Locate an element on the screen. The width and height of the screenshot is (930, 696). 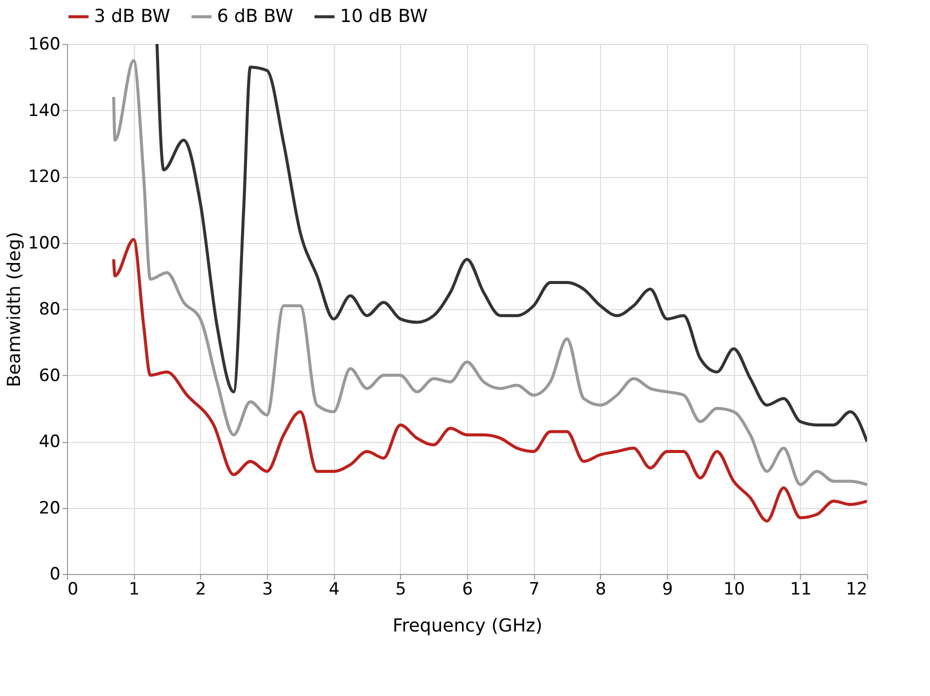
y-tick-label: 120 is located at coordinates (44, 177).